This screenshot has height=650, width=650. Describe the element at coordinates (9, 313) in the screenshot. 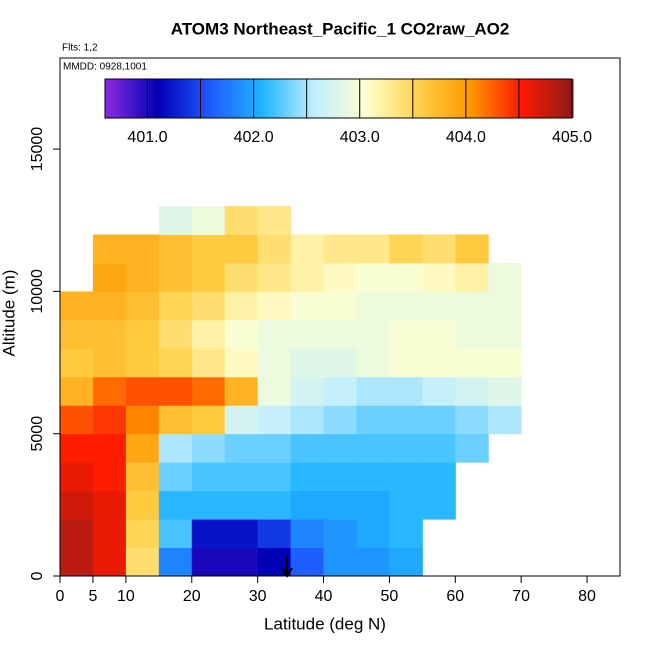

I see `y-axis-label: Altitude (m)` at that location.